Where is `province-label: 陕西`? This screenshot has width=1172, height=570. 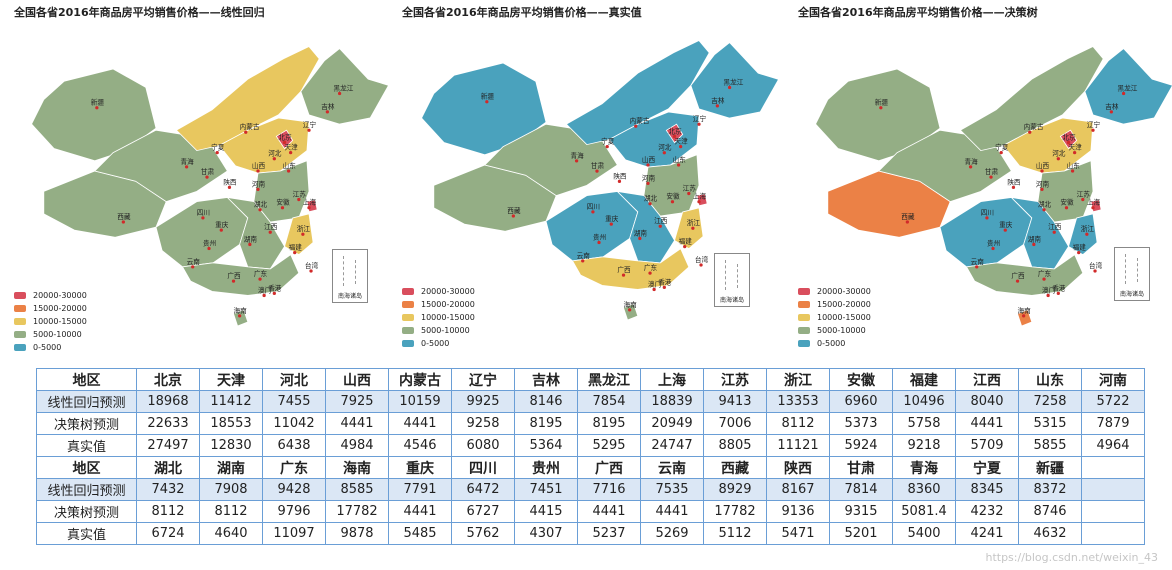
province-label: 陕西 is located at coordinates (620, 175).